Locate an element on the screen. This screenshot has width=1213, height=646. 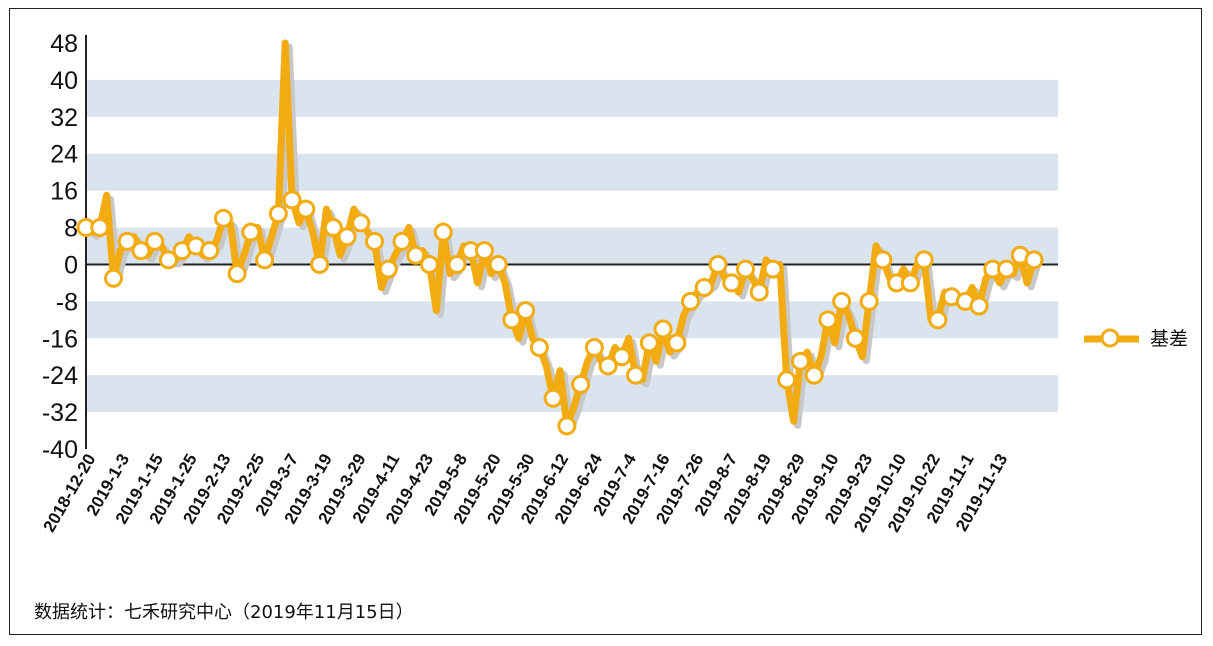
legend-label: 基差 is located at coordinates (1169, 339).